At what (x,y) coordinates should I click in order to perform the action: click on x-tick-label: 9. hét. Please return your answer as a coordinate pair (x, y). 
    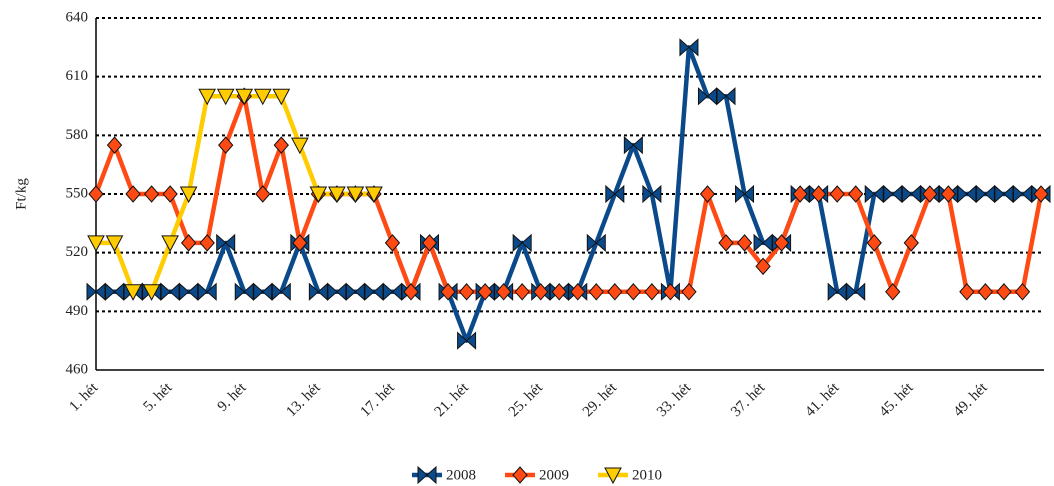
    Looking at the image, I should click on (232, 396).